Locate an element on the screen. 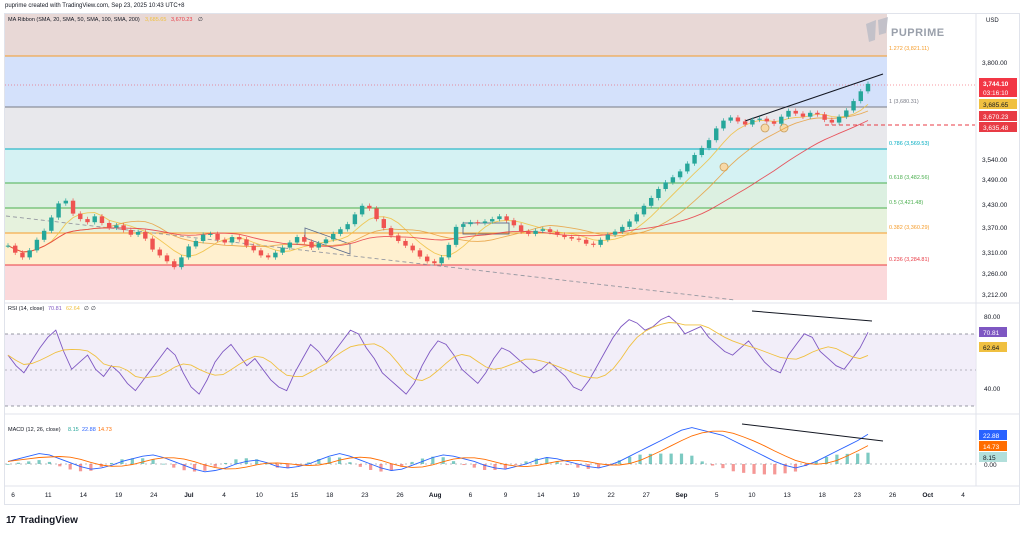  tradingview-logo: 17 TradingView is located at coordinates (42, 520).